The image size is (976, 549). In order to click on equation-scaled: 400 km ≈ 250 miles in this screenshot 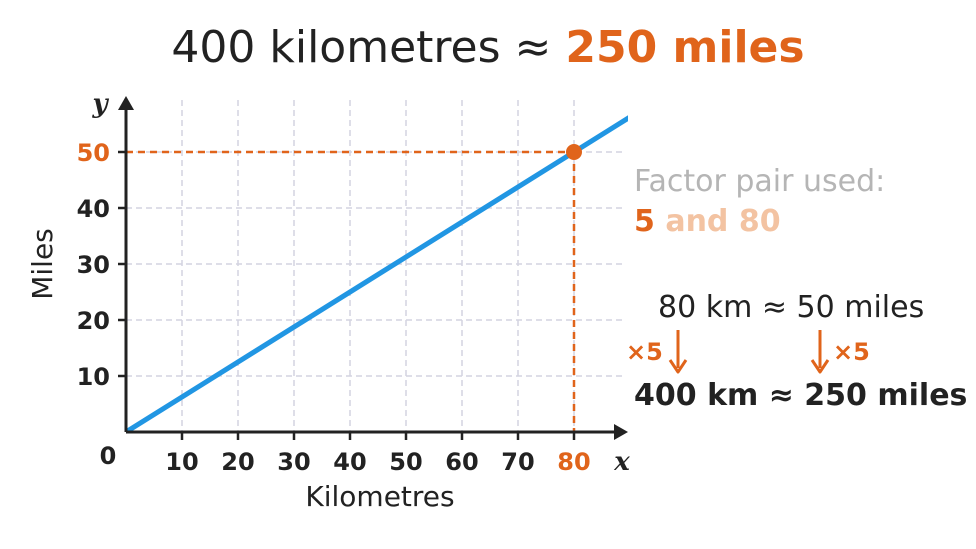, I will do `click(801, 395)`.